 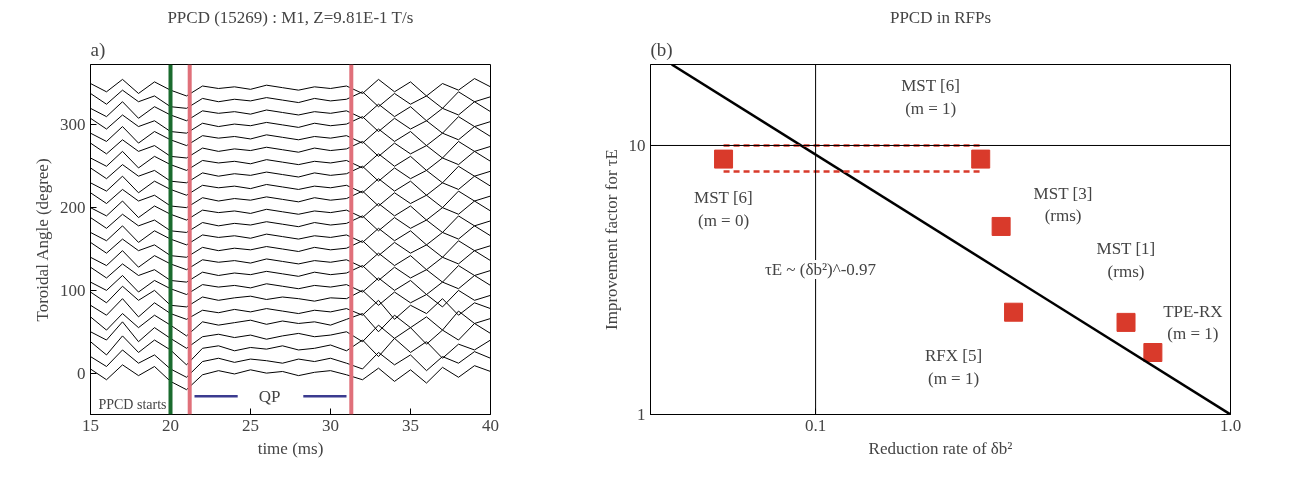 I want to click on x-tick-label: 15, so click(x=90, y=425).